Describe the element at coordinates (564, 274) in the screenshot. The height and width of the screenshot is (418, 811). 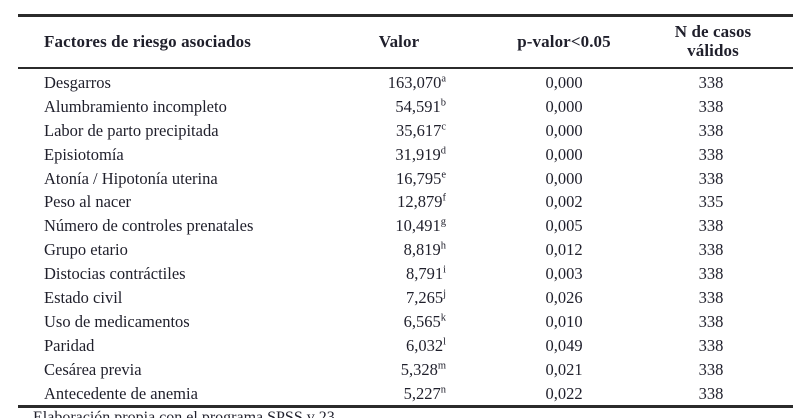
I see `p-value-cell: 0,003` at that location.